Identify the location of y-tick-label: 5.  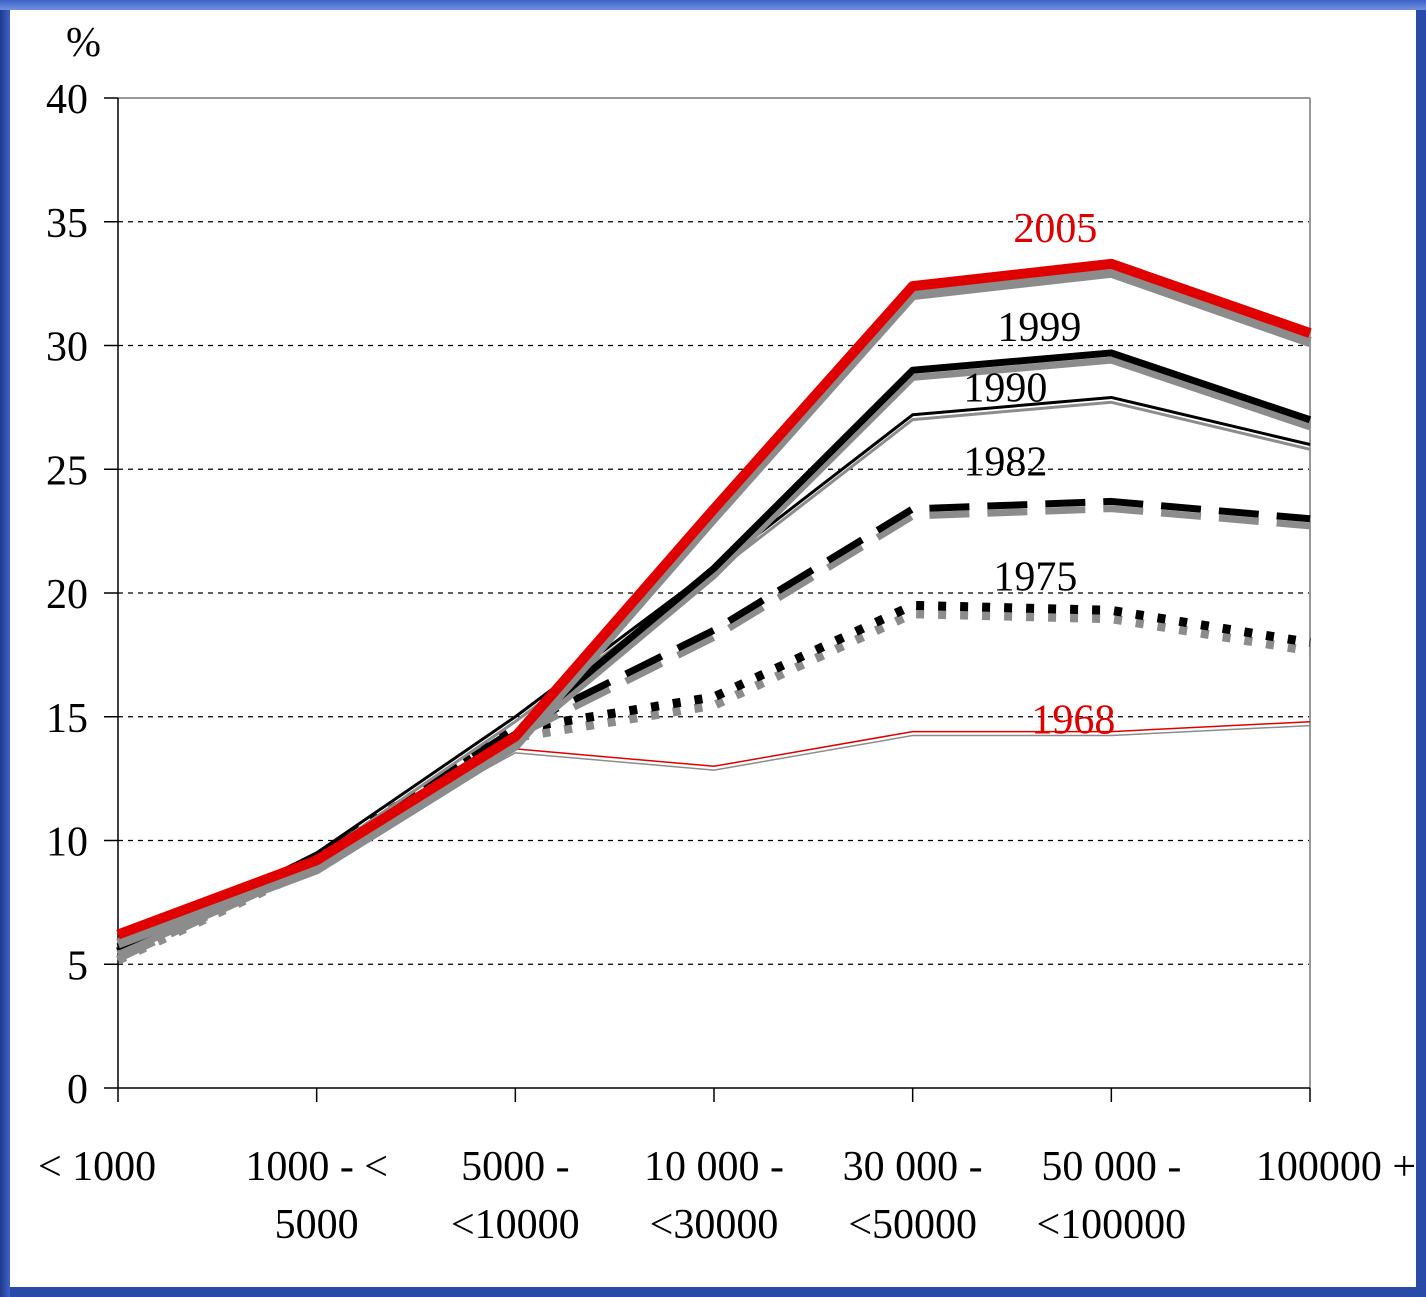
(77, 966).